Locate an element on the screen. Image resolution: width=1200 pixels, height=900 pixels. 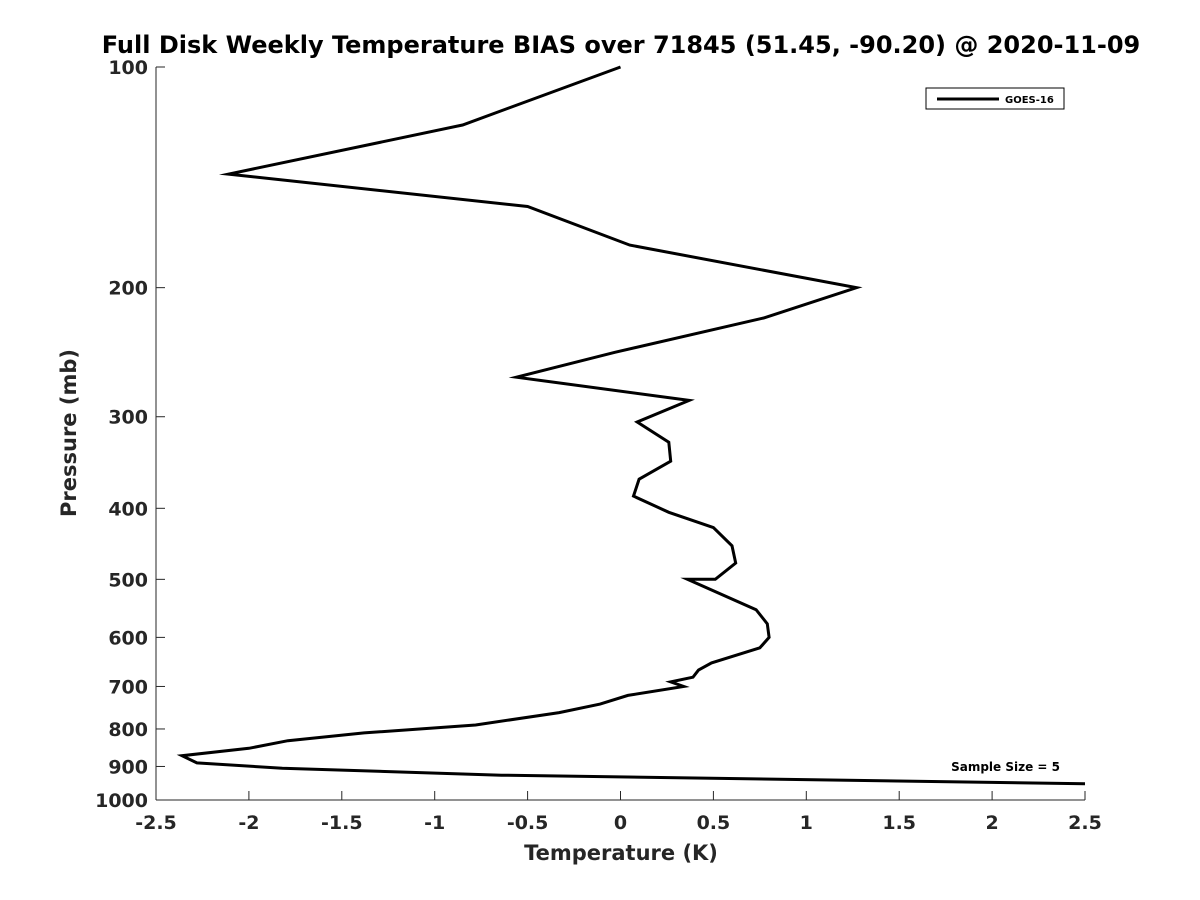
y-tick-label: 1000 is located at coordinates (121, 801).